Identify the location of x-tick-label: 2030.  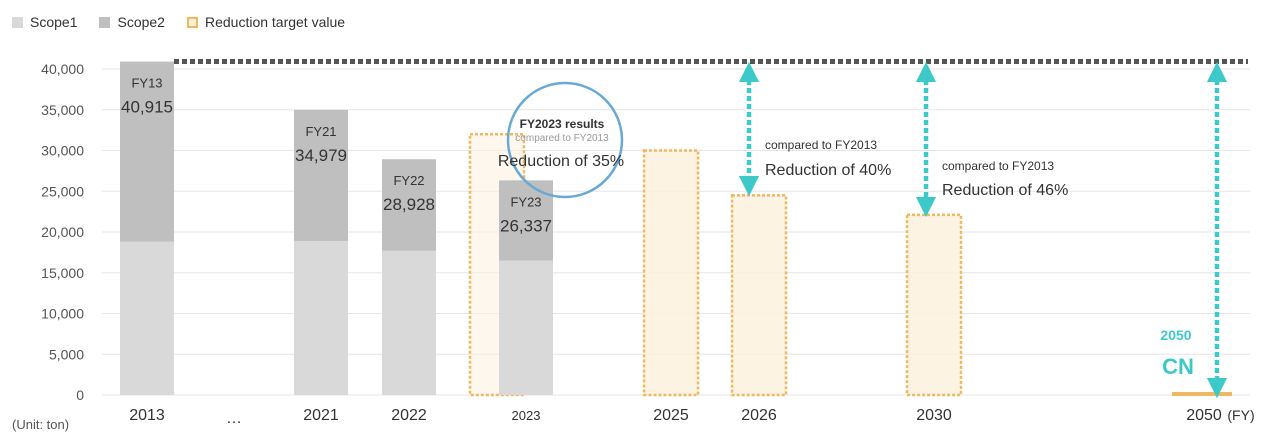
(934, 415).